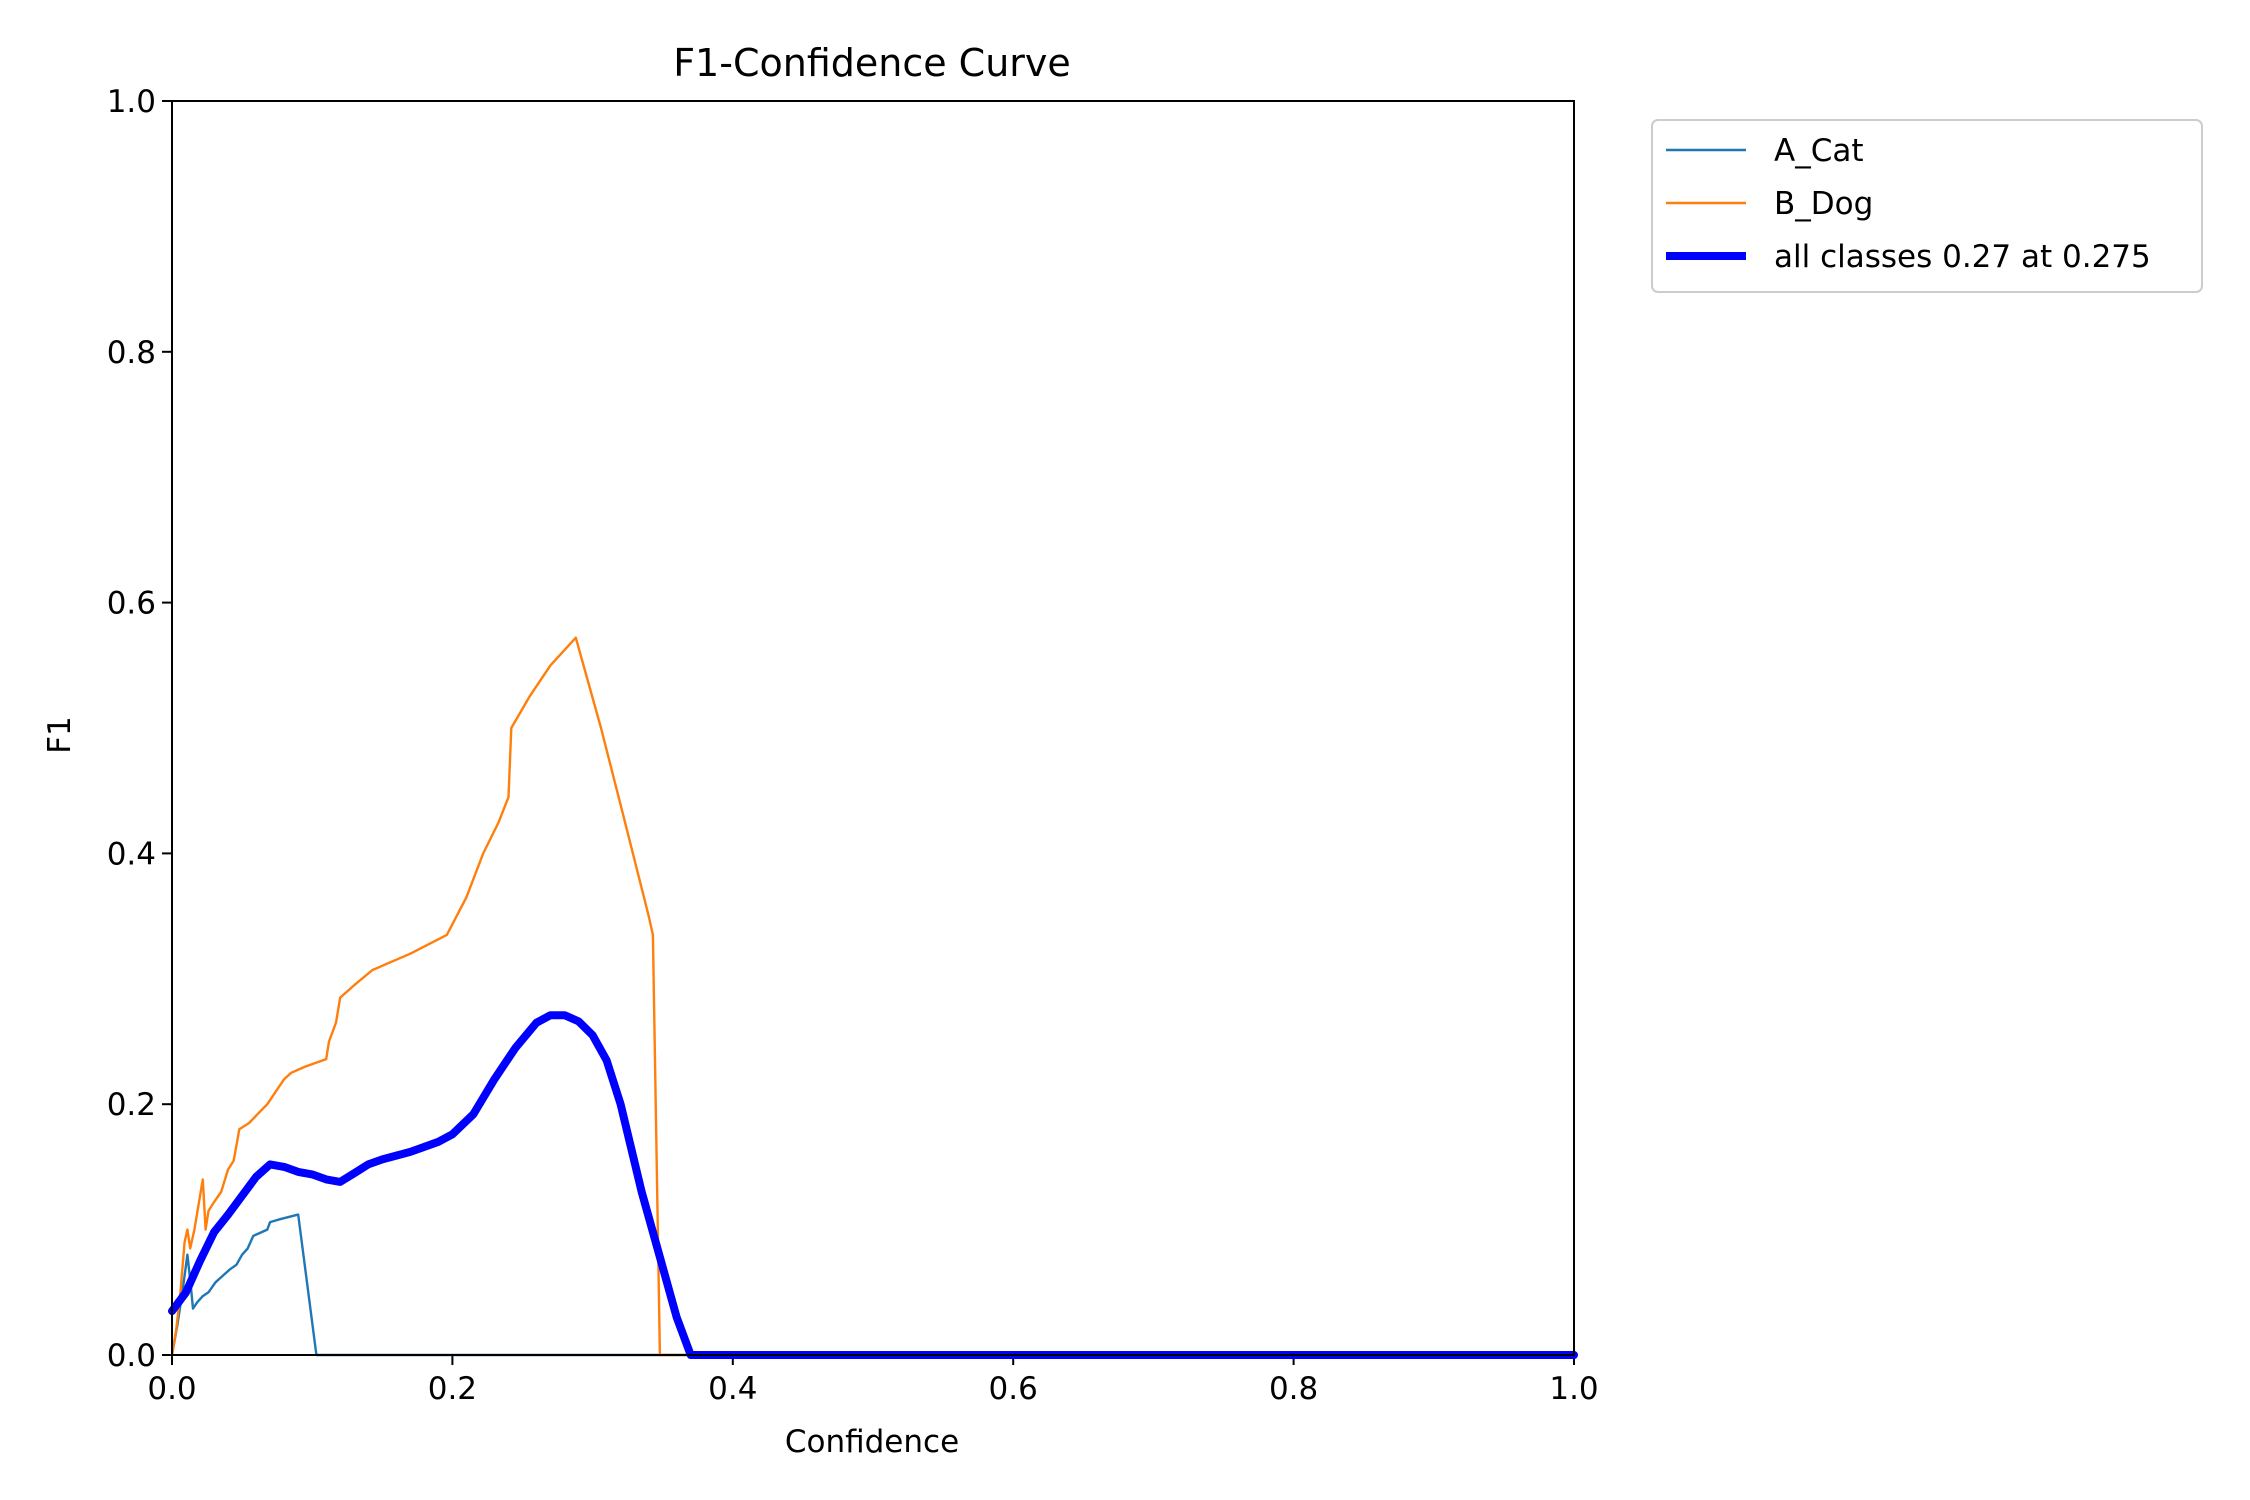  What do you see at coordinates (872, 1442) in the screenshot?
I see `x-axis-label: Confidence` at bounding box center [872, 1442].